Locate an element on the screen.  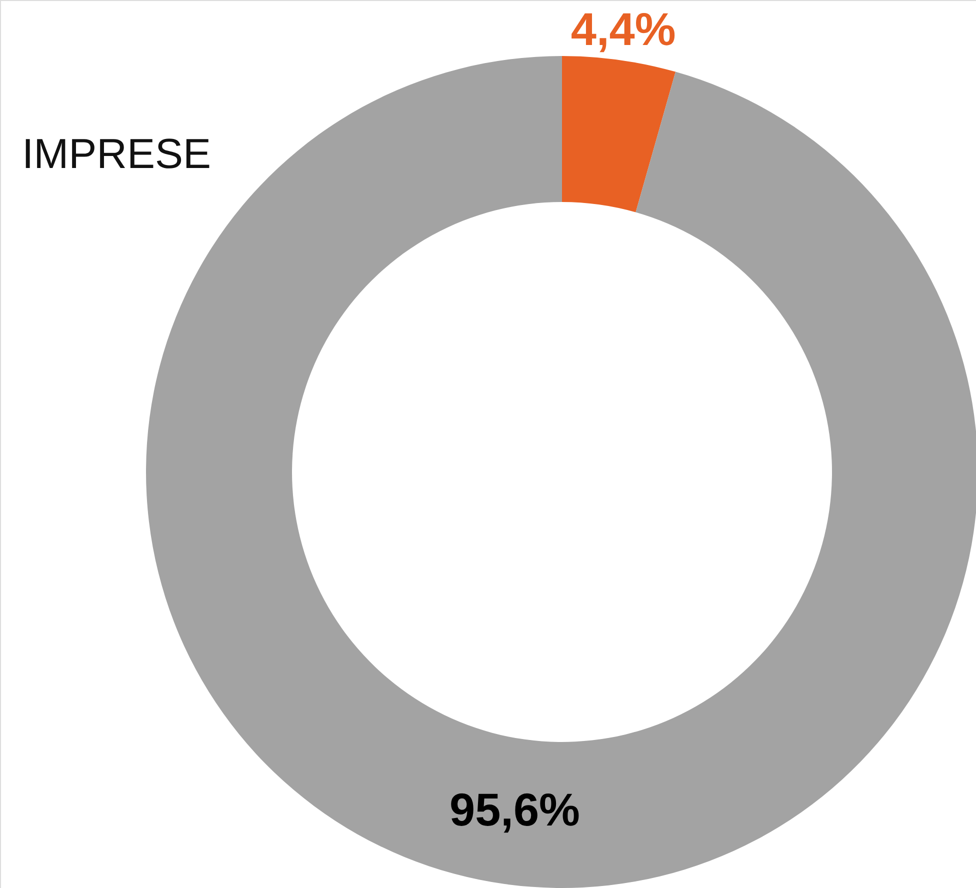
data-label: 4,4% is located at coordinates (623, 29).